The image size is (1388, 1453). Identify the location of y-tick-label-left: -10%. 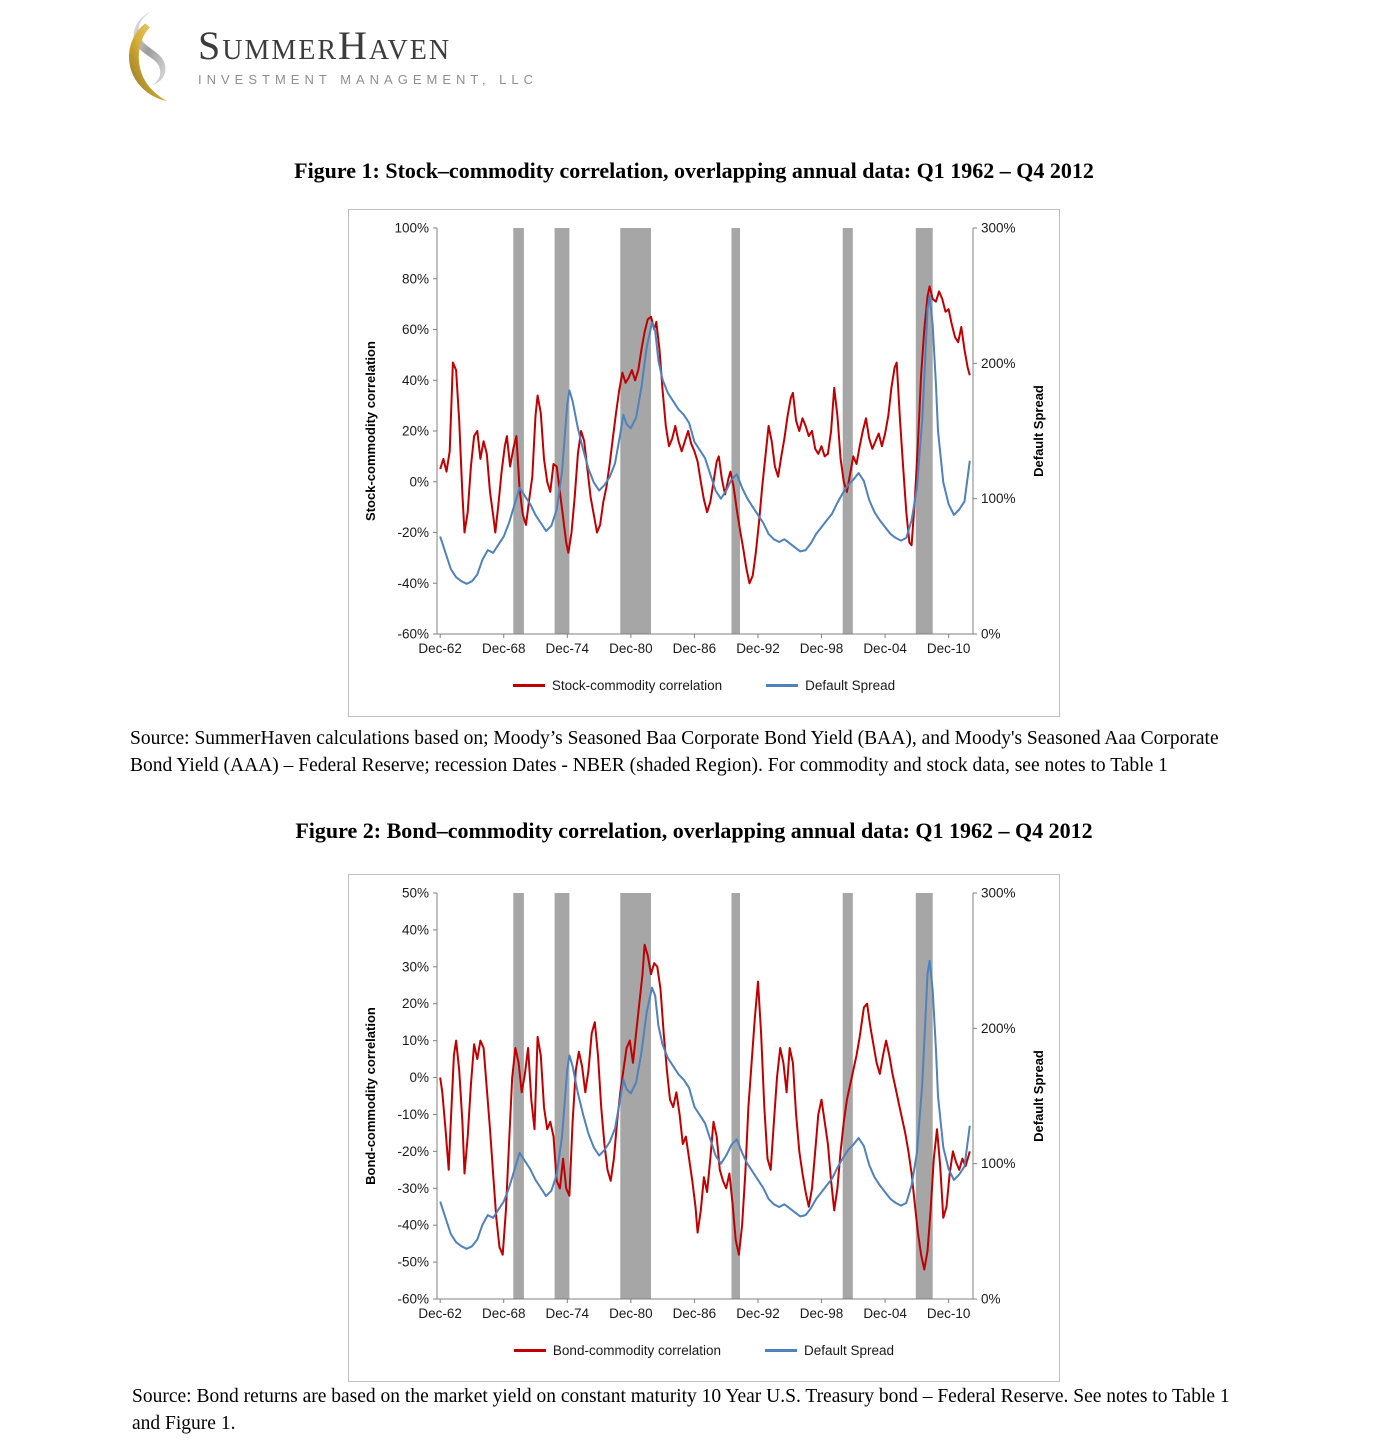
(413, 1114).